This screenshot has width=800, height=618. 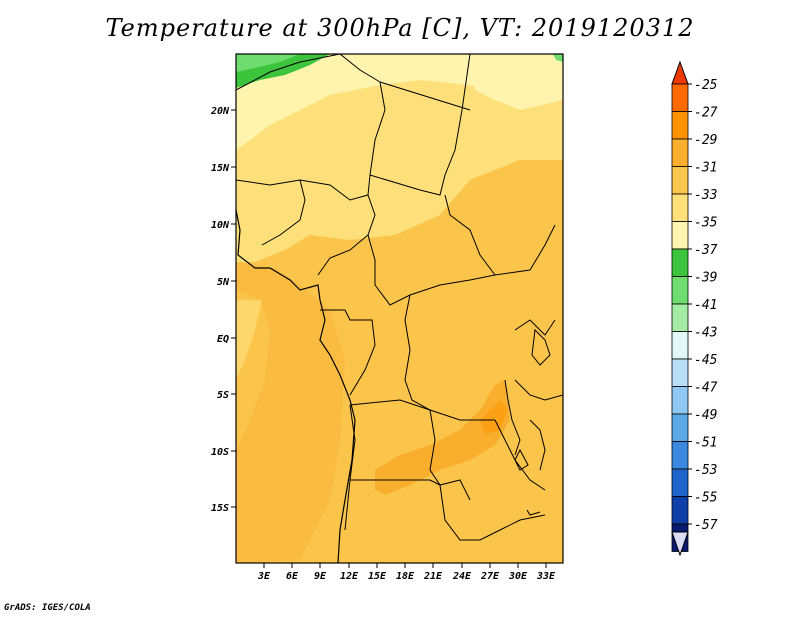 I want to click on band-33-ne, so click(x=516, y=82).